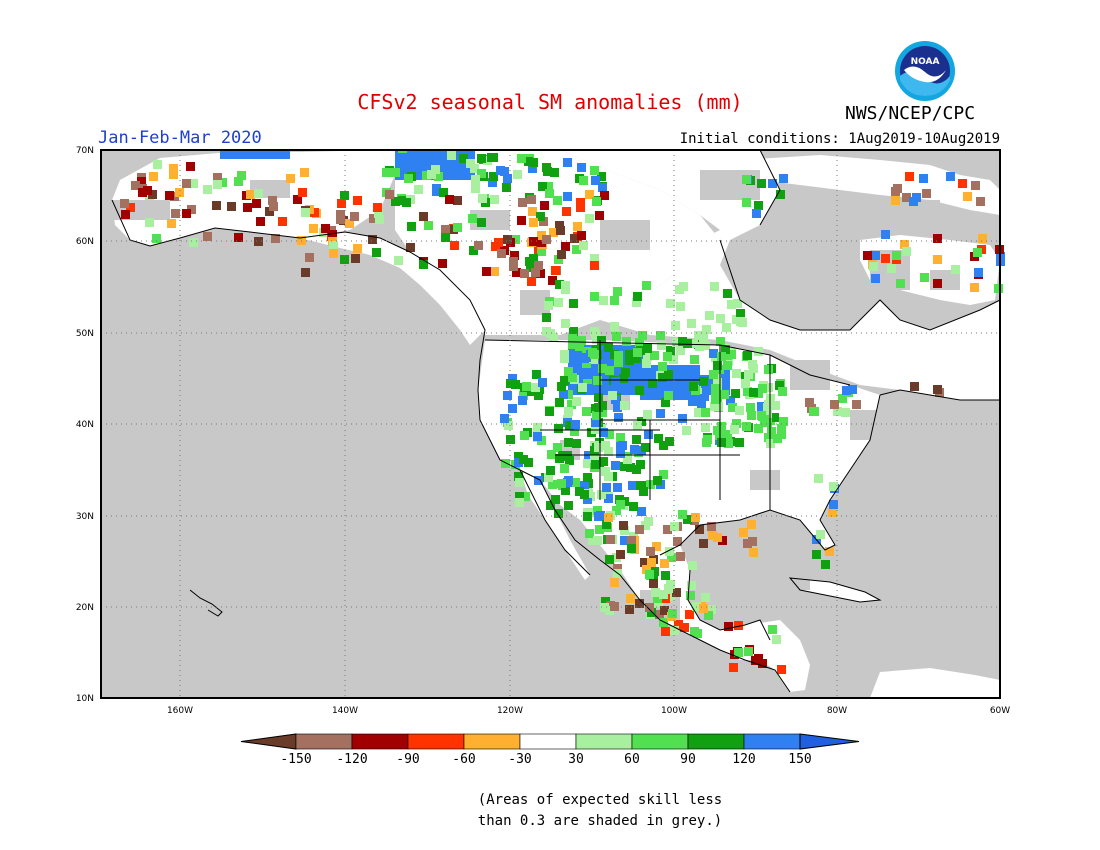 The image size is (1100, 850). I want to click on colorbar-label: -30, so click(519, 759).